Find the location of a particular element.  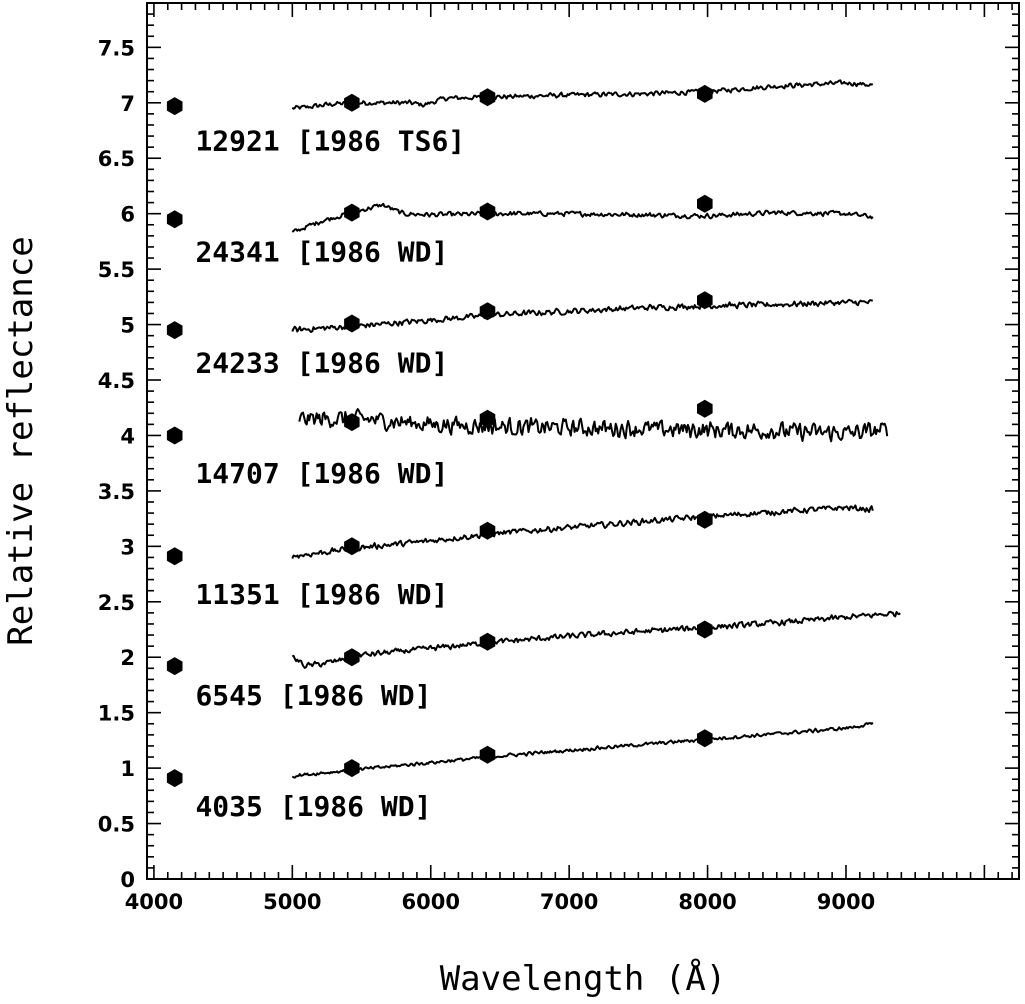

y-tick-label: 5 is located at coordinates (127, 326).